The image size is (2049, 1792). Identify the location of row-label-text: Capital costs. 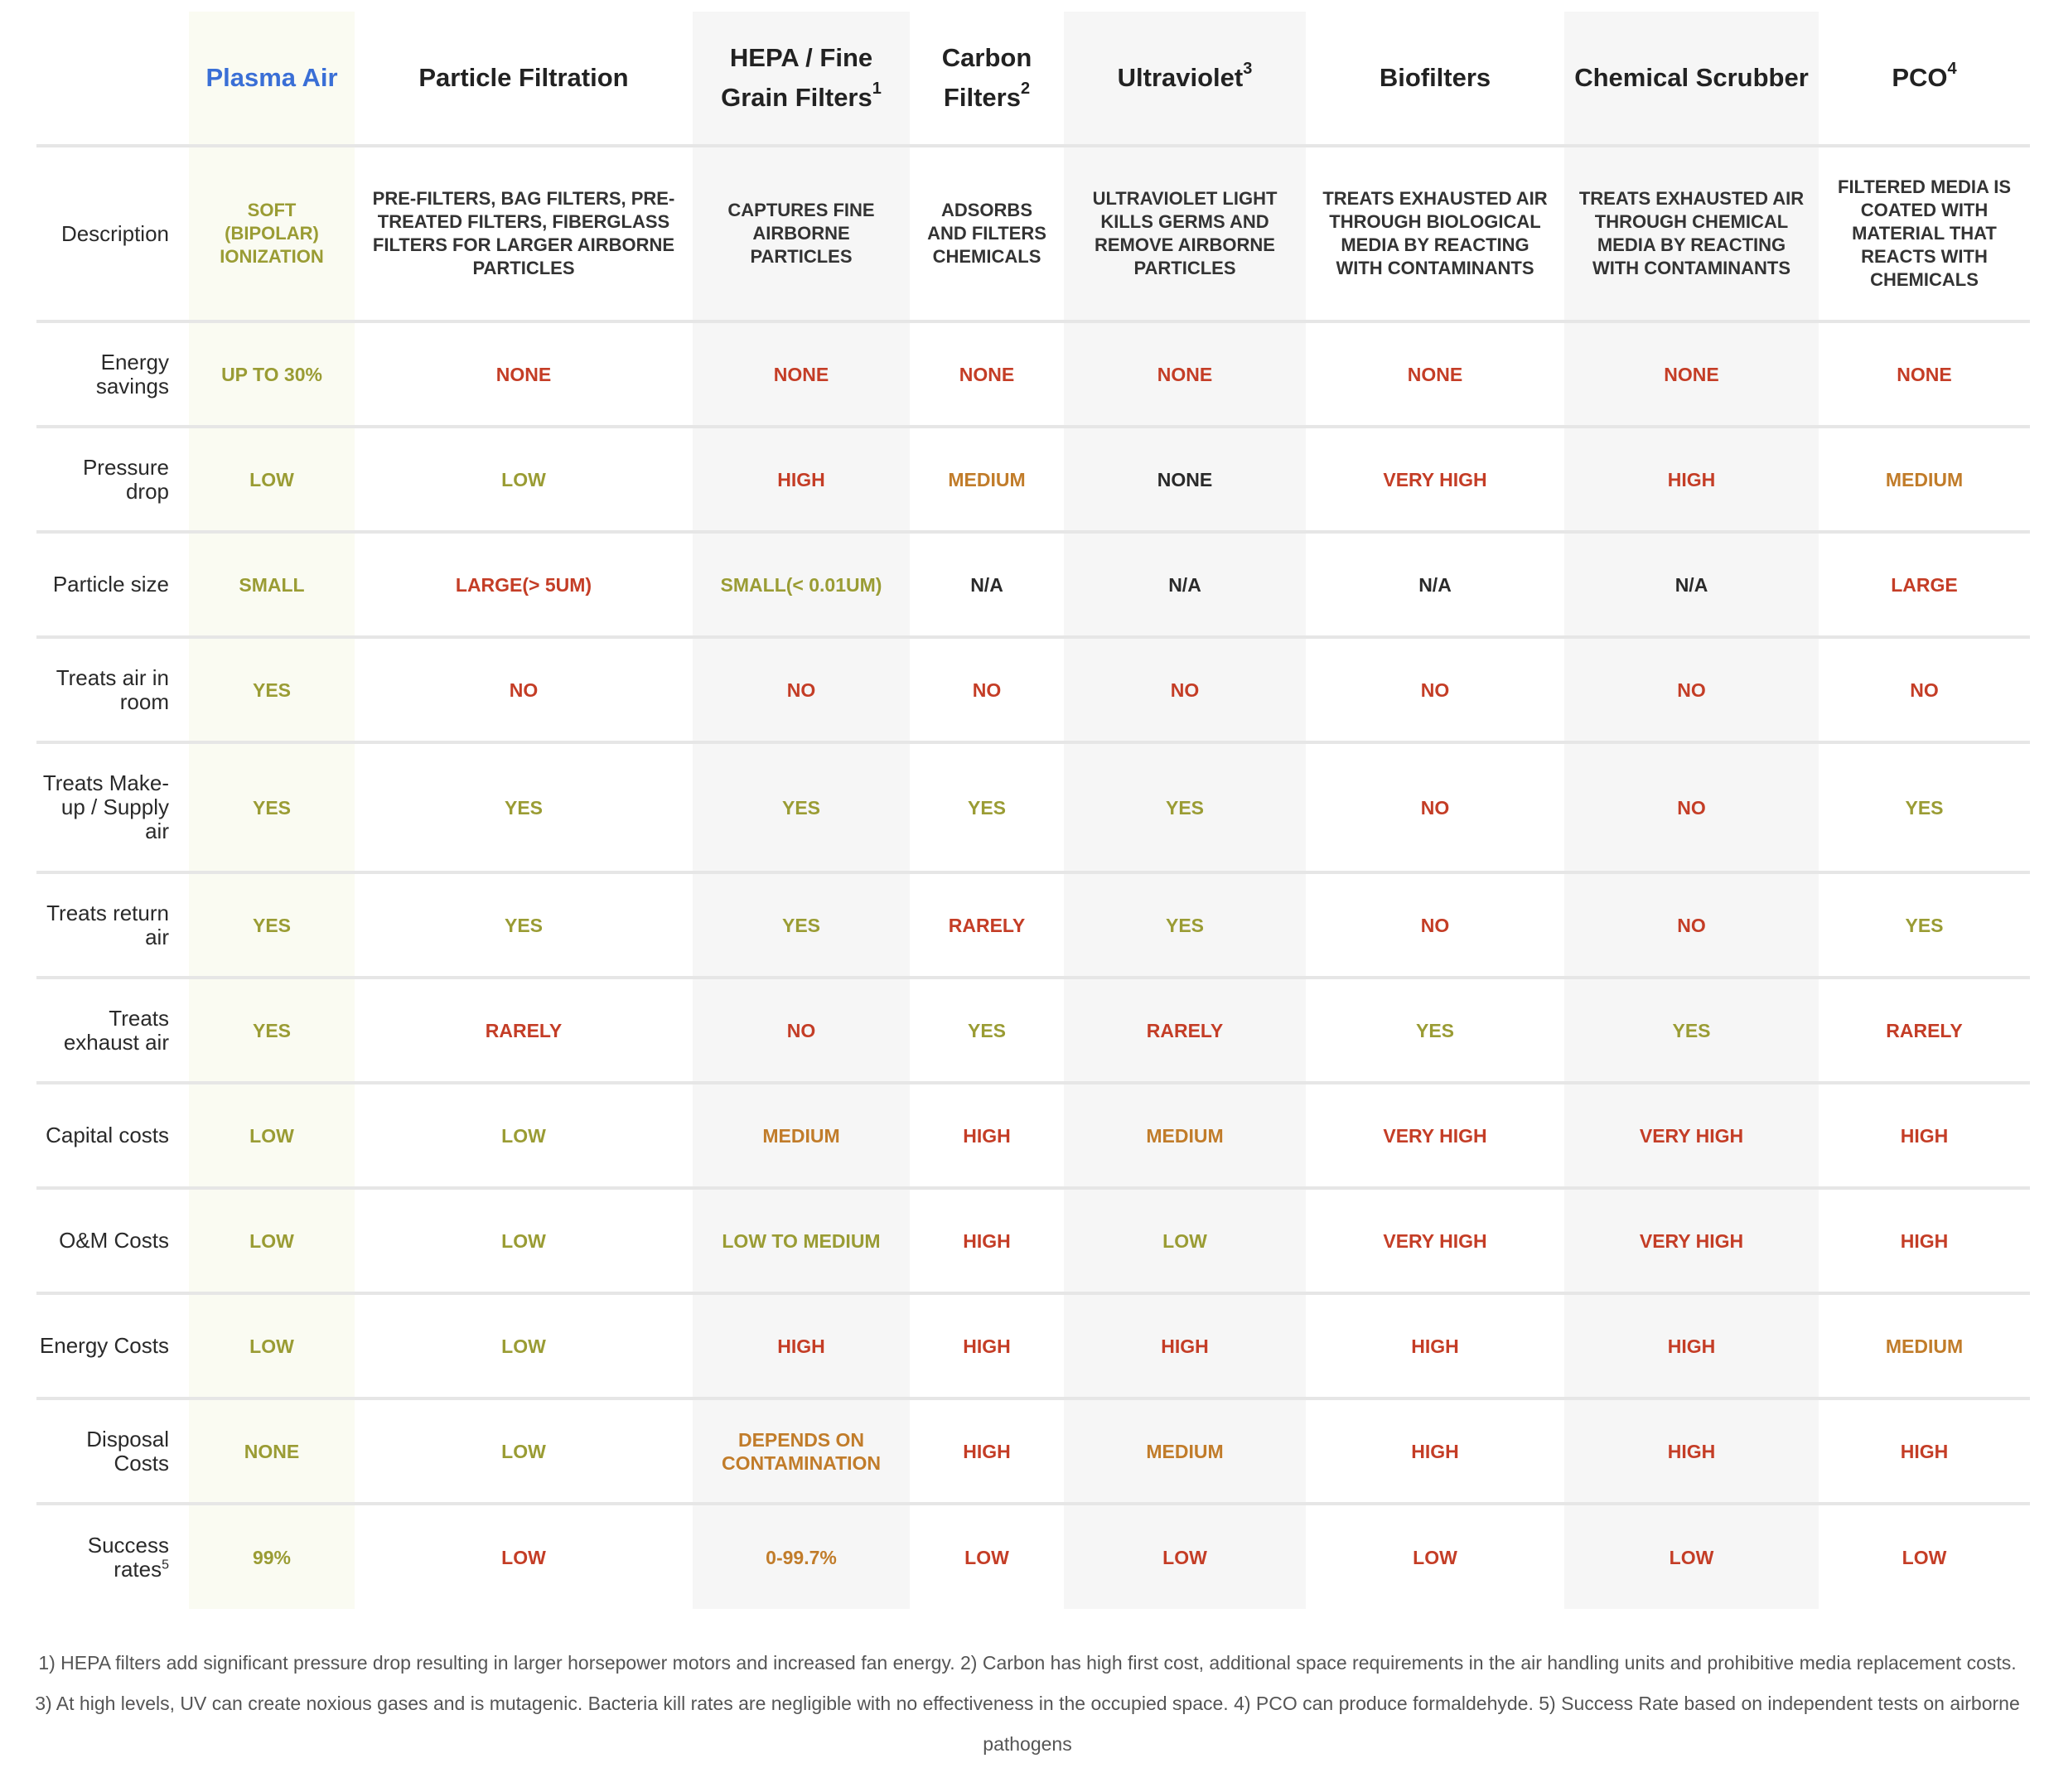
(107, 1135).